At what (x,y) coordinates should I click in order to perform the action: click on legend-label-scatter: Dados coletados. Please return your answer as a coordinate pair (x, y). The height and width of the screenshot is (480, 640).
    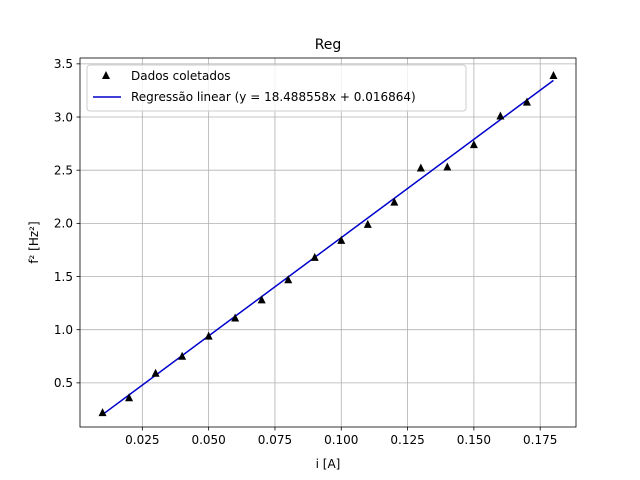
    Looking at the image, I should click on (181, 76).